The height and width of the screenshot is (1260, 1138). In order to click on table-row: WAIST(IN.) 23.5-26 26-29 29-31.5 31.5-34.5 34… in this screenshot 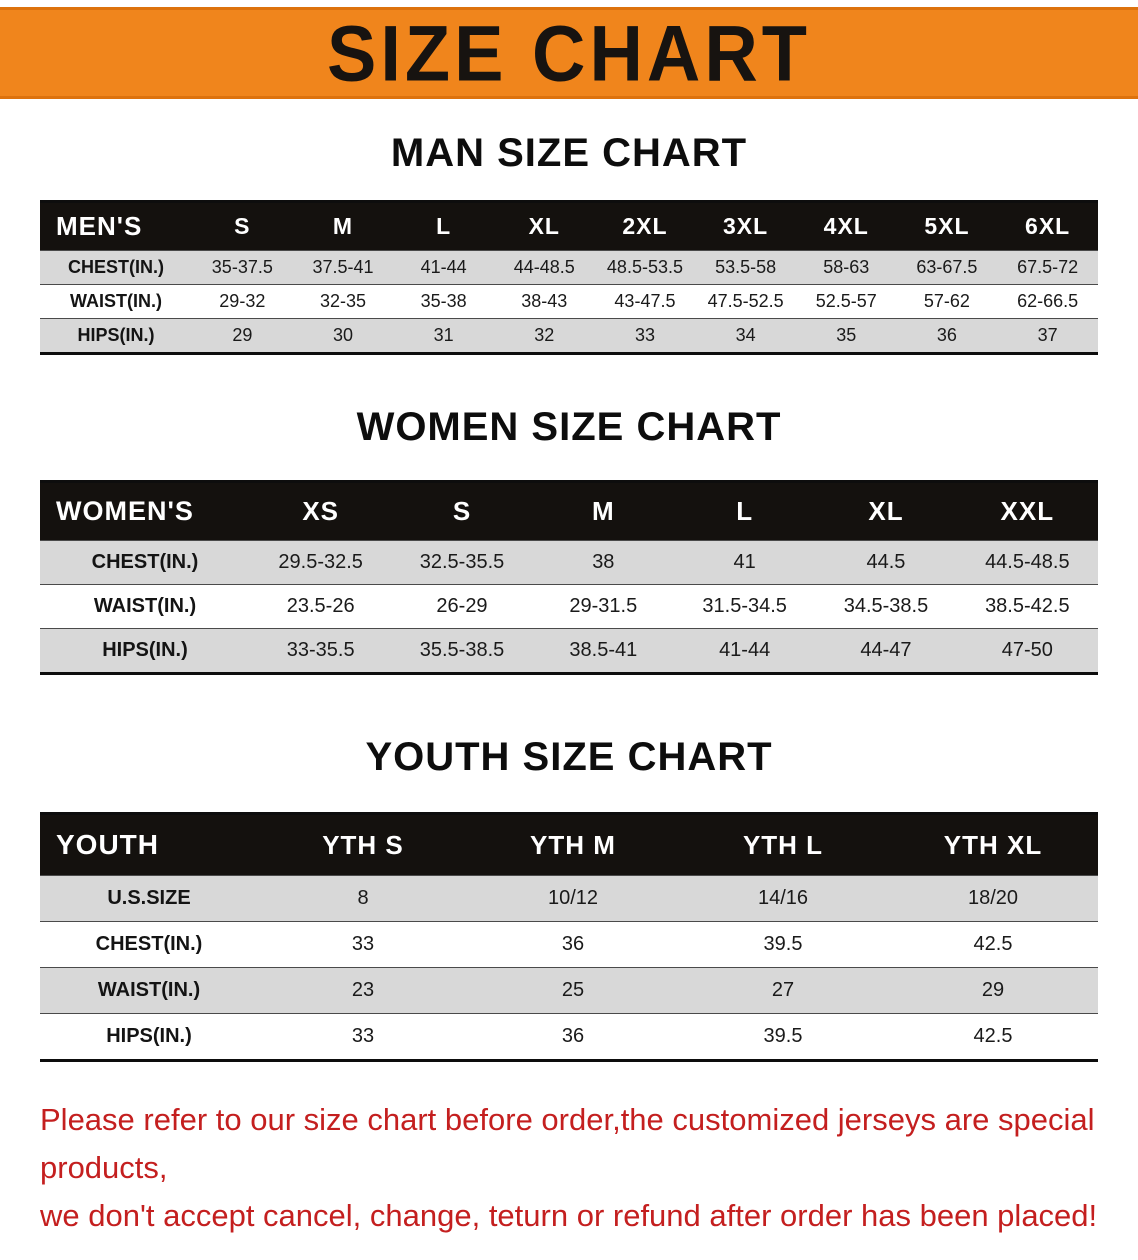, I will do `click(569, 606)`.